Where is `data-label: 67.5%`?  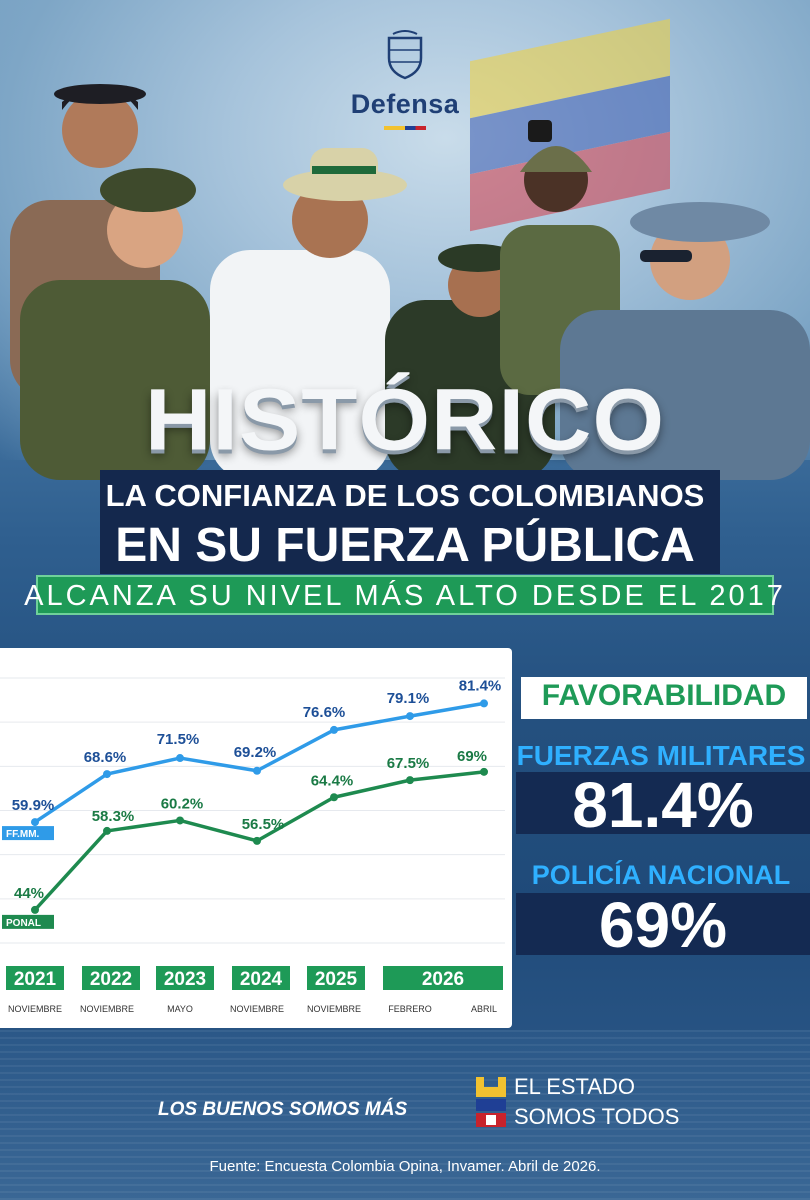 data-label: 67.5% is located at coordinates (408, 763).